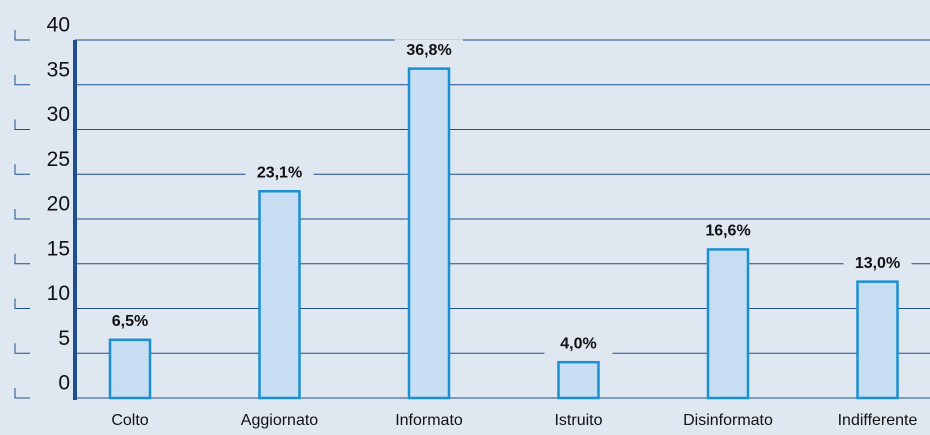 The height and width of the screenshot is (435, 930). I want to click on value-label: 36,8%, so click(428, 50).